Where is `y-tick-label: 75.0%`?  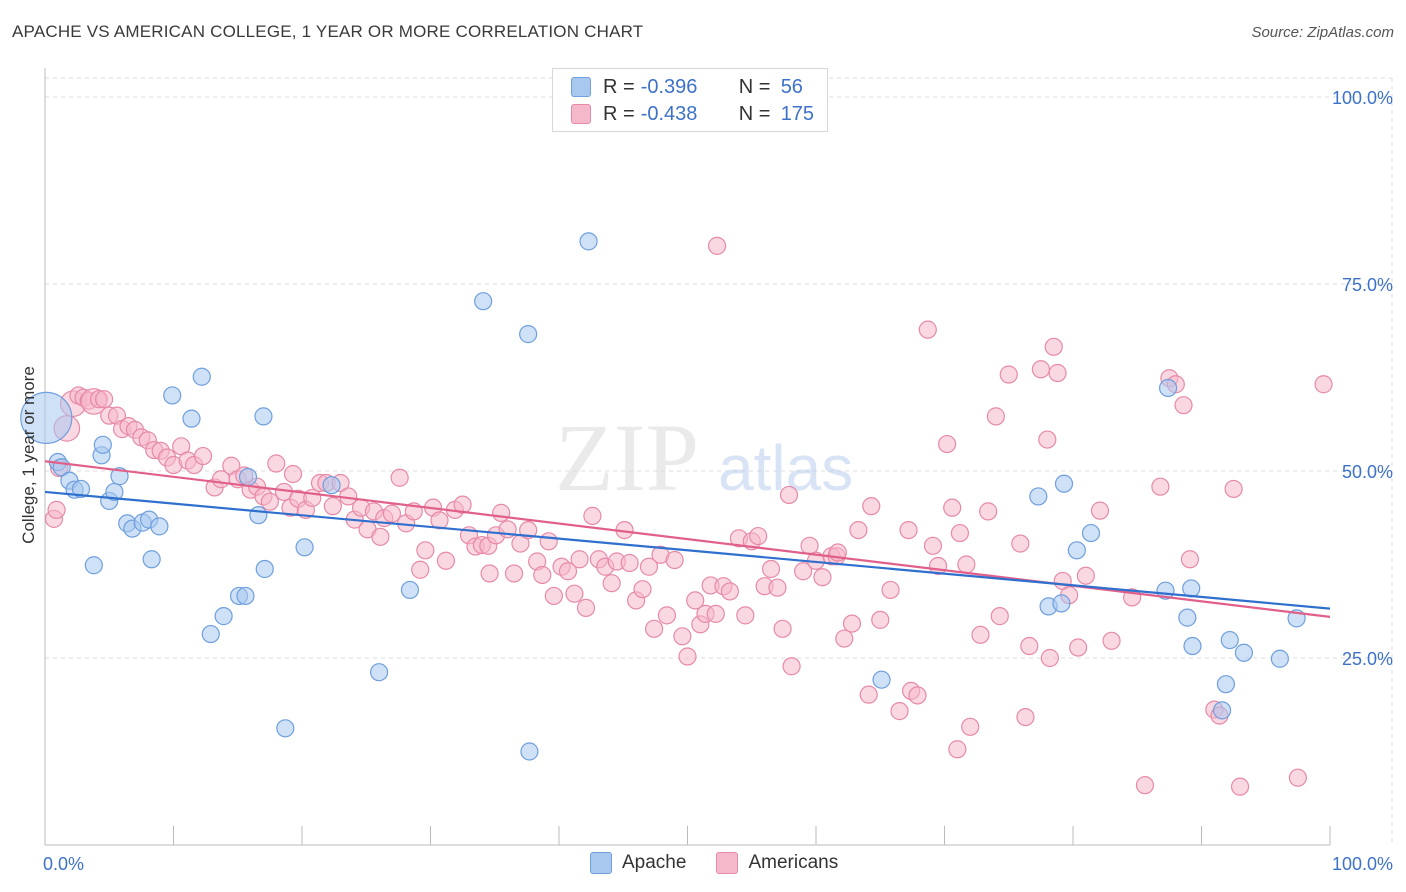
y-tick-label: 75.0% is located at coordinates (1367, 285).